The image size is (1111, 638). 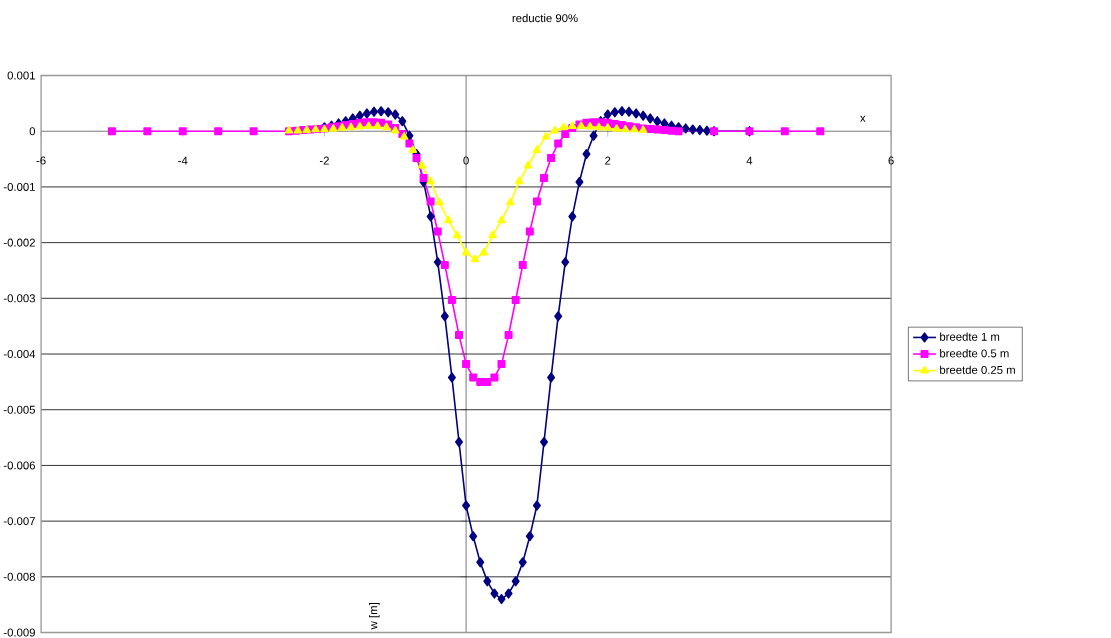 I want to click on y-tick-label: 0, so click(x=32, y=131).